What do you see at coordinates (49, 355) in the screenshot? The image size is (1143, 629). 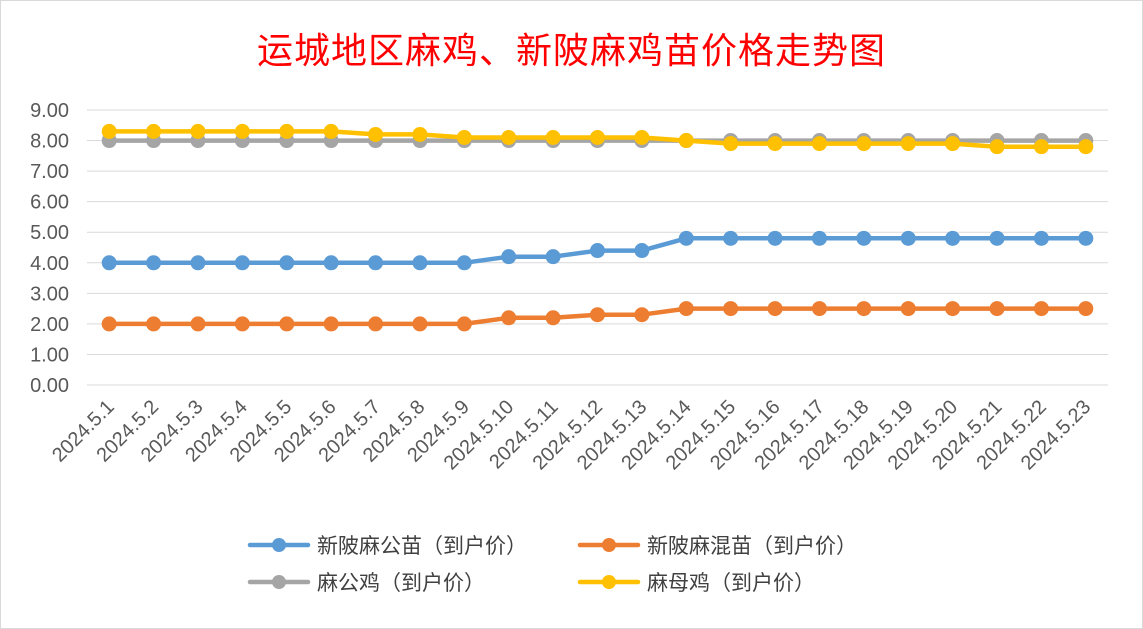 I see `y-tick-label: 1.00` at bounding box center [49, 355].